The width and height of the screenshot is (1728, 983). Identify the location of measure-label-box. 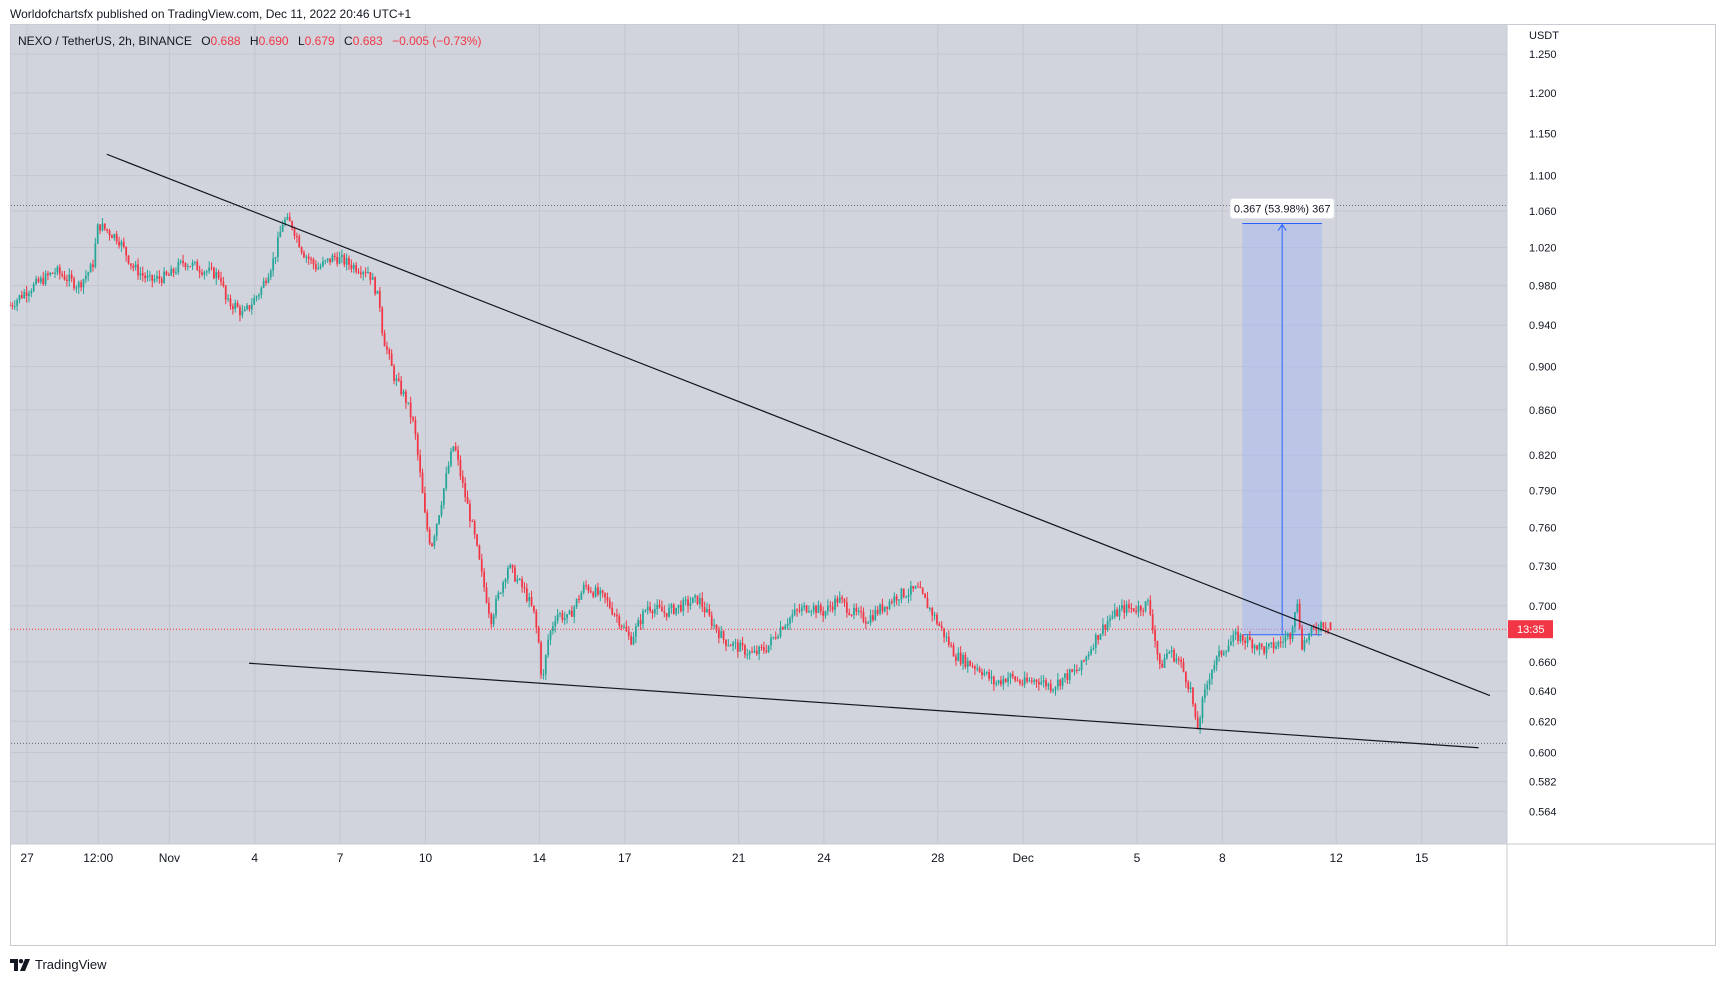
(1282, 209).